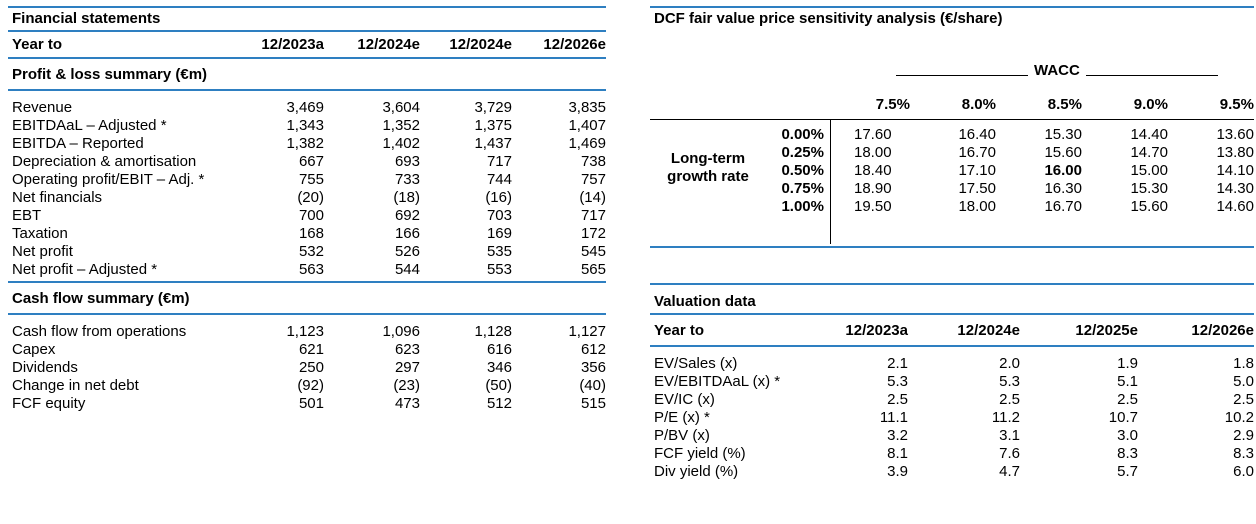  What do you see at coordinates (1149, 152) in the screenshot?
I see `sensitivity-value: 14.70` at bounding box center [1149, 152].